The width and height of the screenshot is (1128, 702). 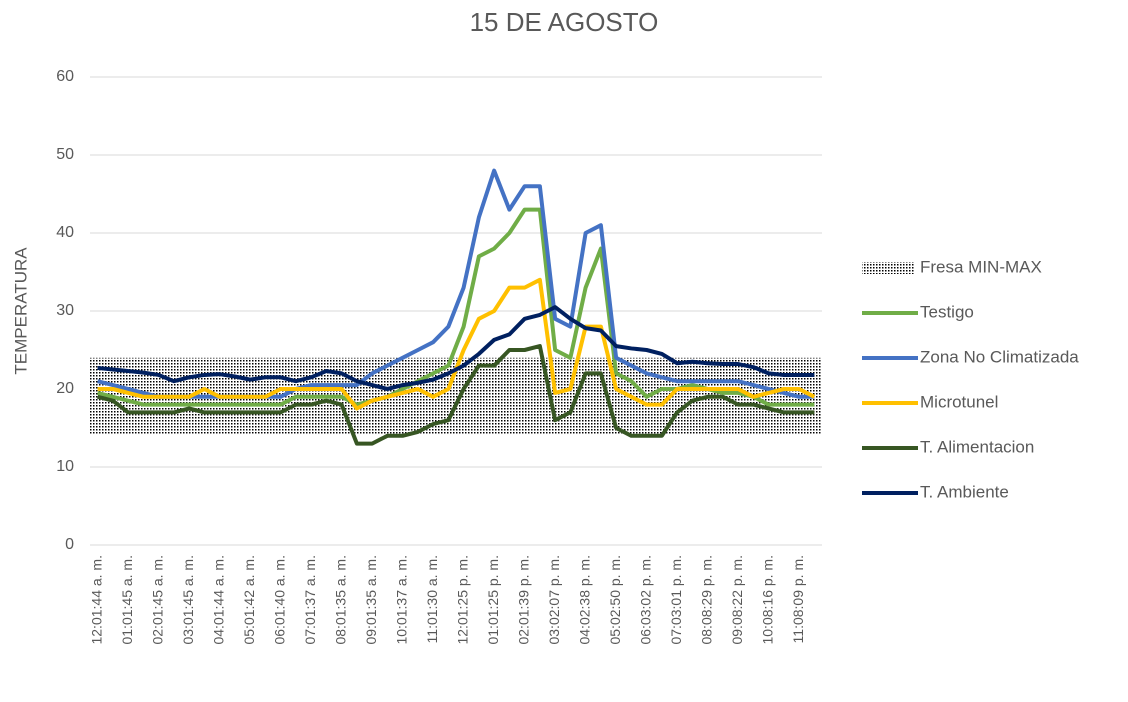 What do you see at coordinates (157, 600) in the screenshot?
I see `x-tick-label: 02:01:45 a. m.` at bounding box center [157, 600].